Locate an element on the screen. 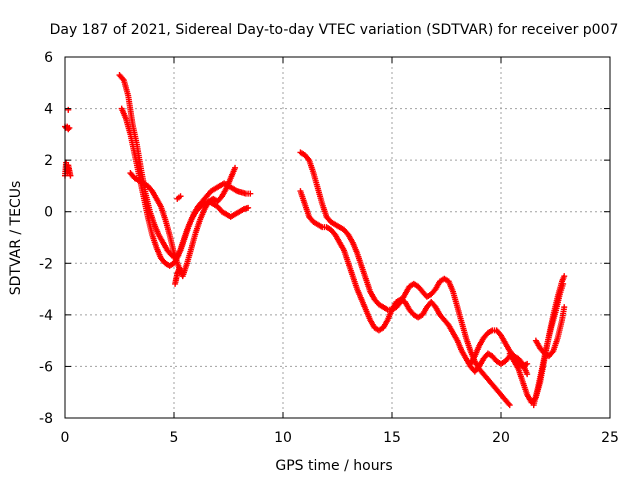  x-tick-label: 25 is located at coordinates (610, 438).